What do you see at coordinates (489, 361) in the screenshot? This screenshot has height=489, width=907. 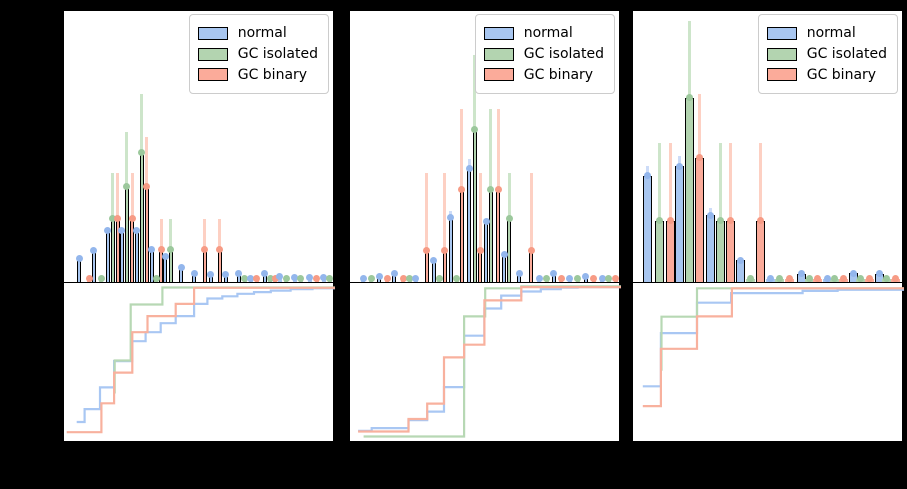 I see `cdf-plot` at bounding box center [489, 361].